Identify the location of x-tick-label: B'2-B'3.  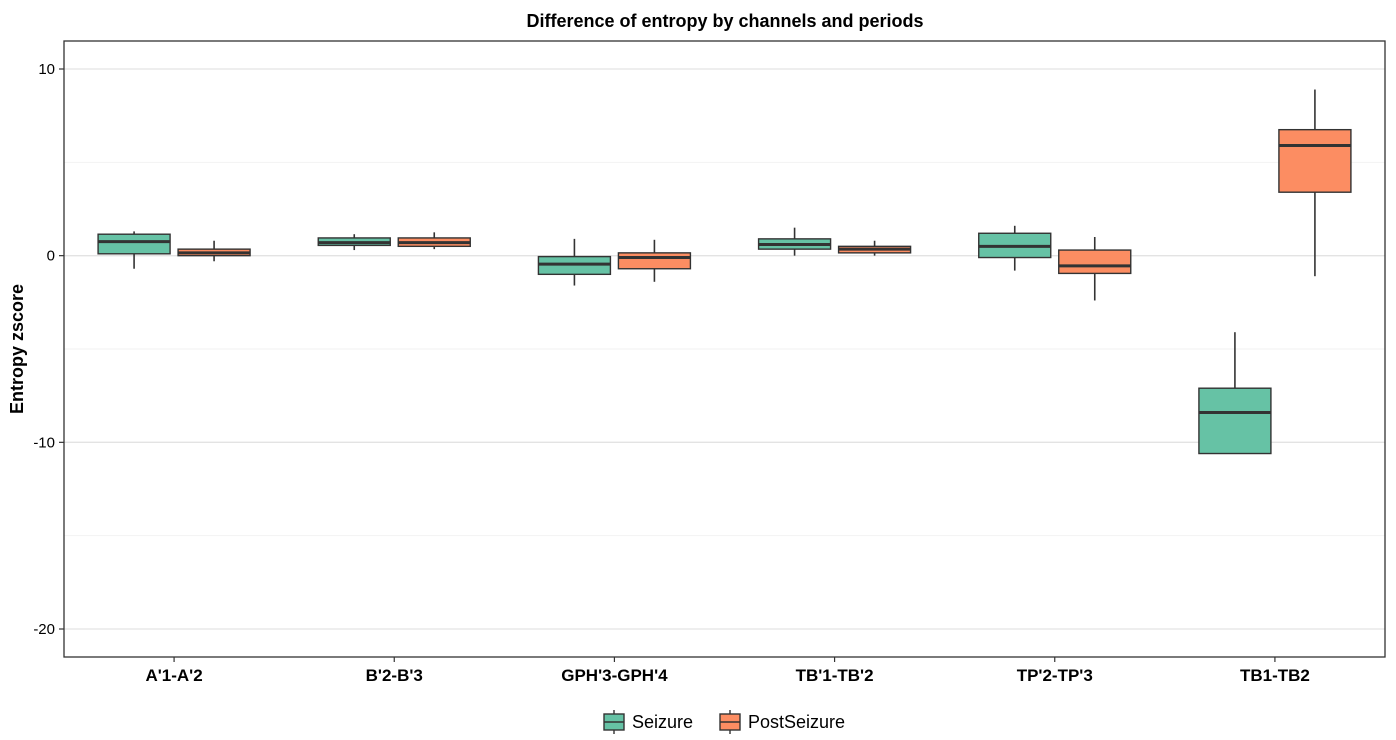
(394, 675).